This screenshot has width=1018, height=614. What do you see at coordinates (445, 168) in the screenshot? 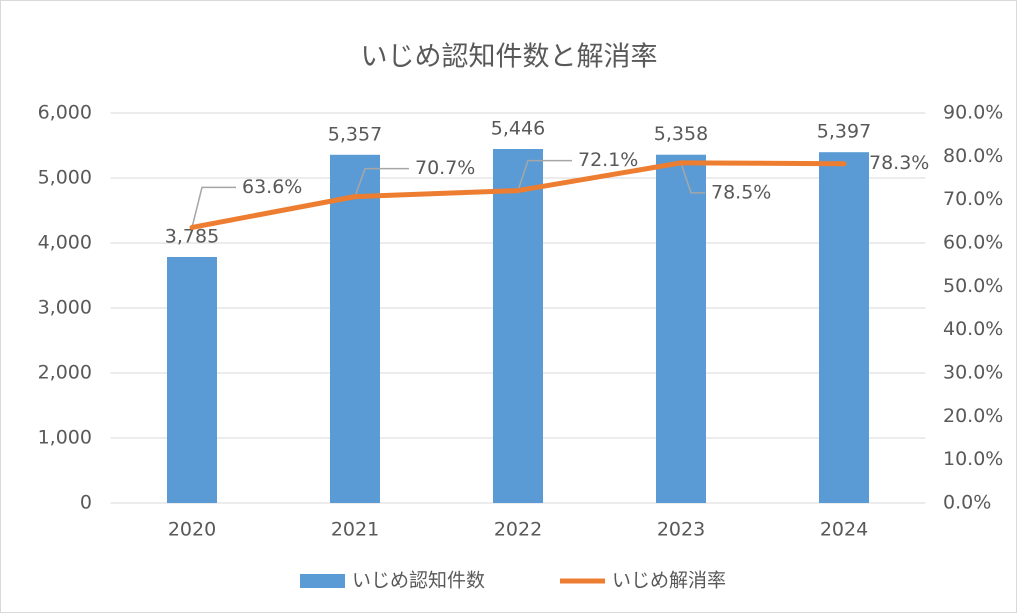
I see `line-value-label: 70.7%` at bounding box center [445, 168].